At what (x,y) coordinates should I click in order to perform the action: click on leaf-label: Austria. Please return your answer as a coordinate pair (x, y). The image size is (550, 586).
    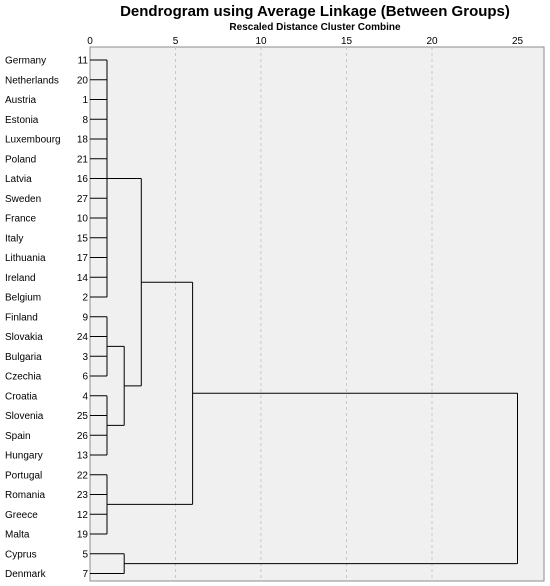
    Looking at the image, I should click on (21, 100).